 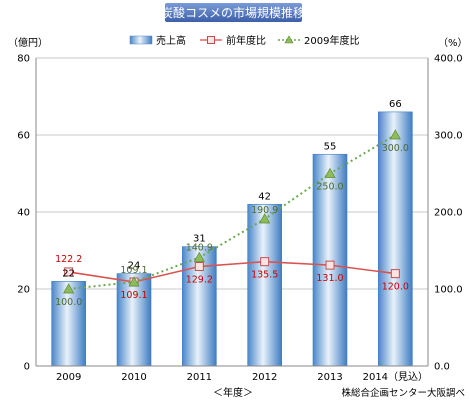 What do you see at coordinates (448, 136) in the screenshot?
I see `y-tick-label-right: 300.0` at bounding box center [448, 136].